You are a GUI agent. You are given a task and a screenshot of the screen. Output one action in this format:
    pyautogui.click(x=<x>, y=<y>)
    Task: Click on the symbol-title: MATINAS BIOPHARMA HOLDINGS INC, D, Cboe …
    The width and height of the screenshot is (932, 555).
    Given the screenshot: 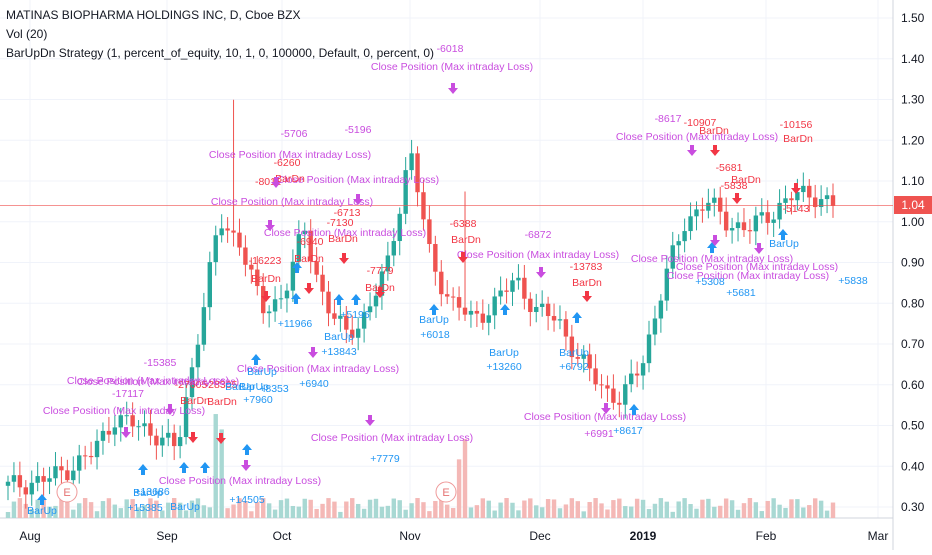 What is the action you would take?
    pyautogui.click(x=153, y=15)
    